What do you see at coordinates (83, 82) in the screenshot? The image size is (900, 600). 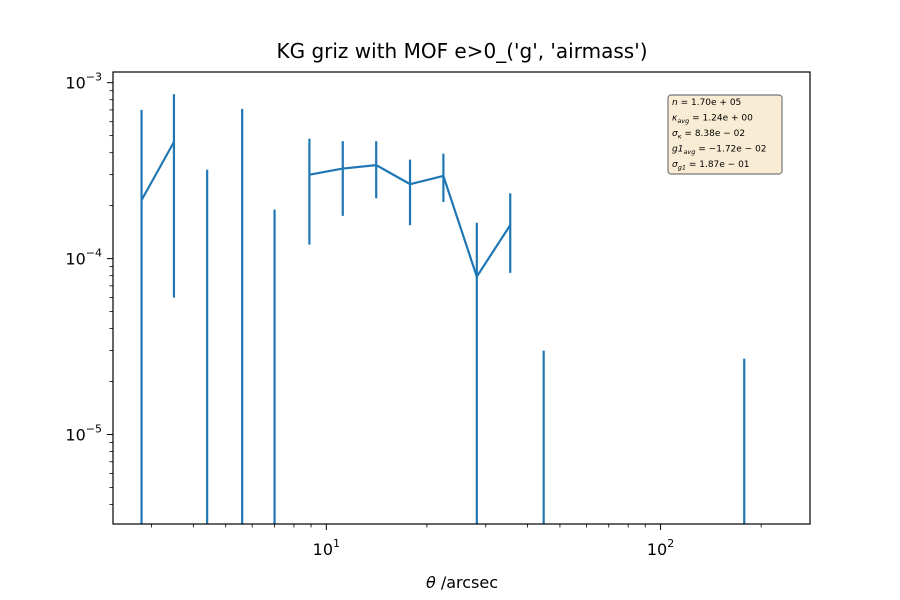 I see `y-tick-label: 10⁻³` at bounding box center [83, 82].